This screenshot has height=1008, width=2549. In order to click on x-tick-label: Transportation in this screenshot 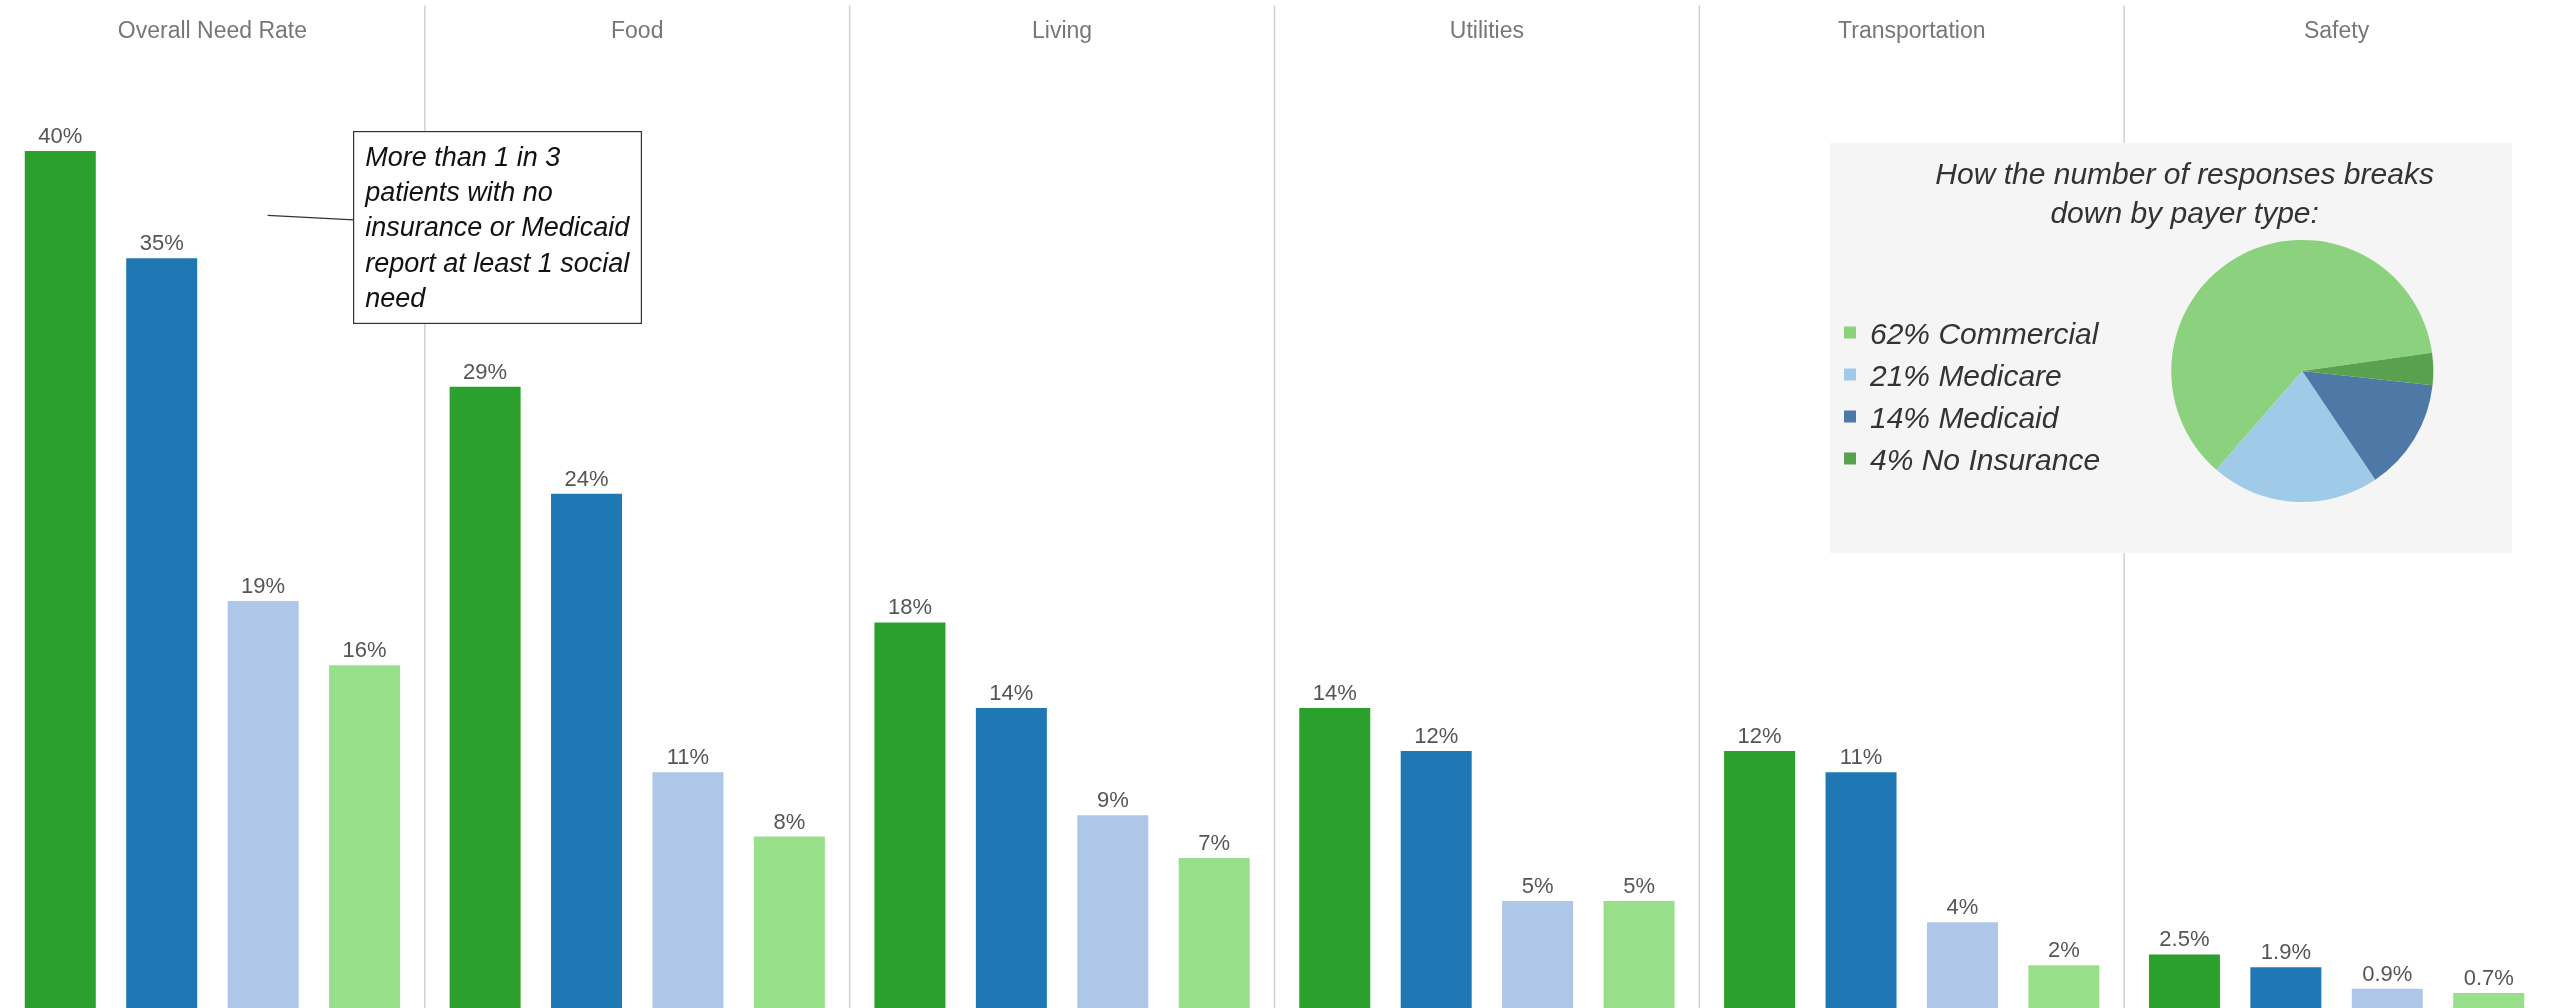, I will do `click(1912, 30)`.